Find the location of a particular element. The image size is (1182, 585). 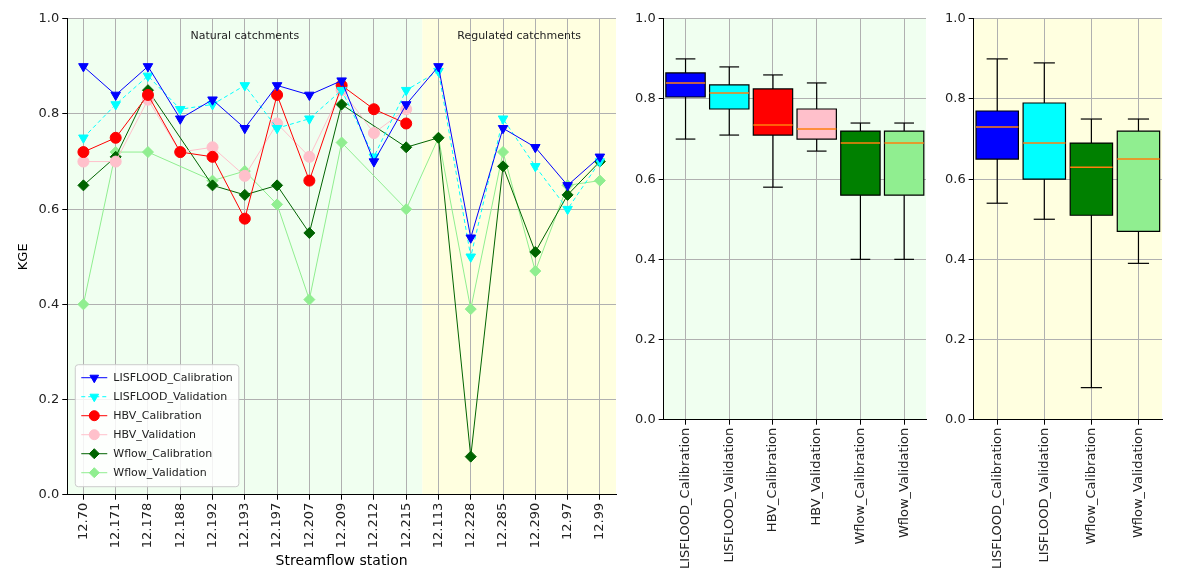

x-tick-label: 12.97 is located at coordinates (566, 521).